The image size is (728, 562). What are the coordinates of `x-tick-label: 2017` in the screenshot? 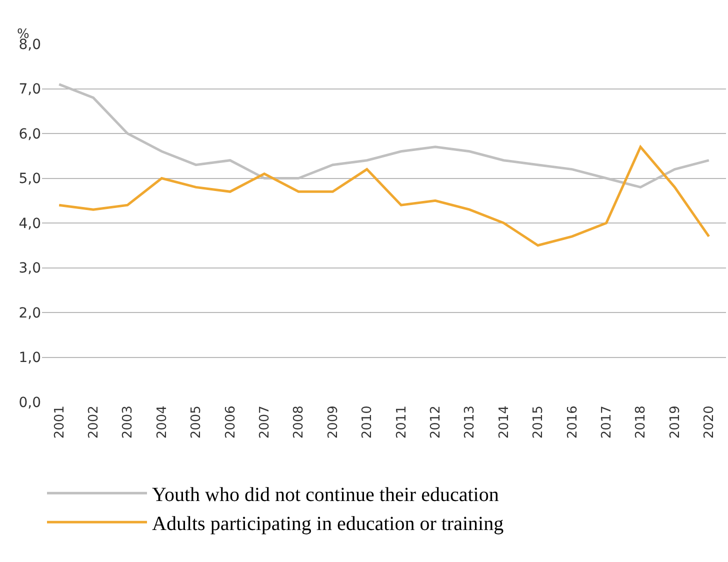 It's located at (607, 422).